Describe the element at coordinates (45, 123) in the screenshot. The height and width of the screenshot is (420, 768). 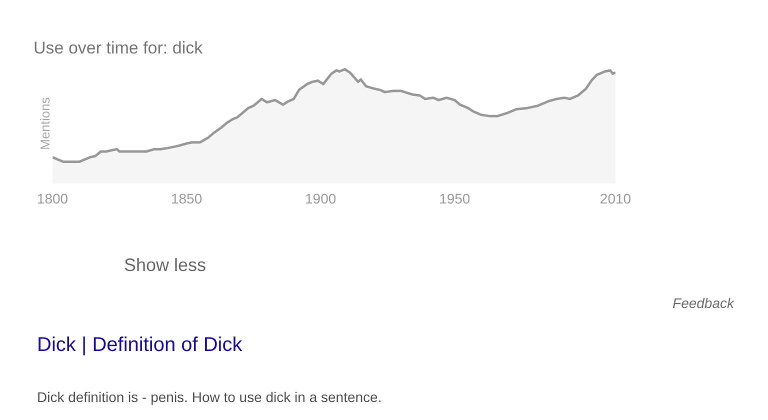
I see `y-axis-title: Mentions` at that location.